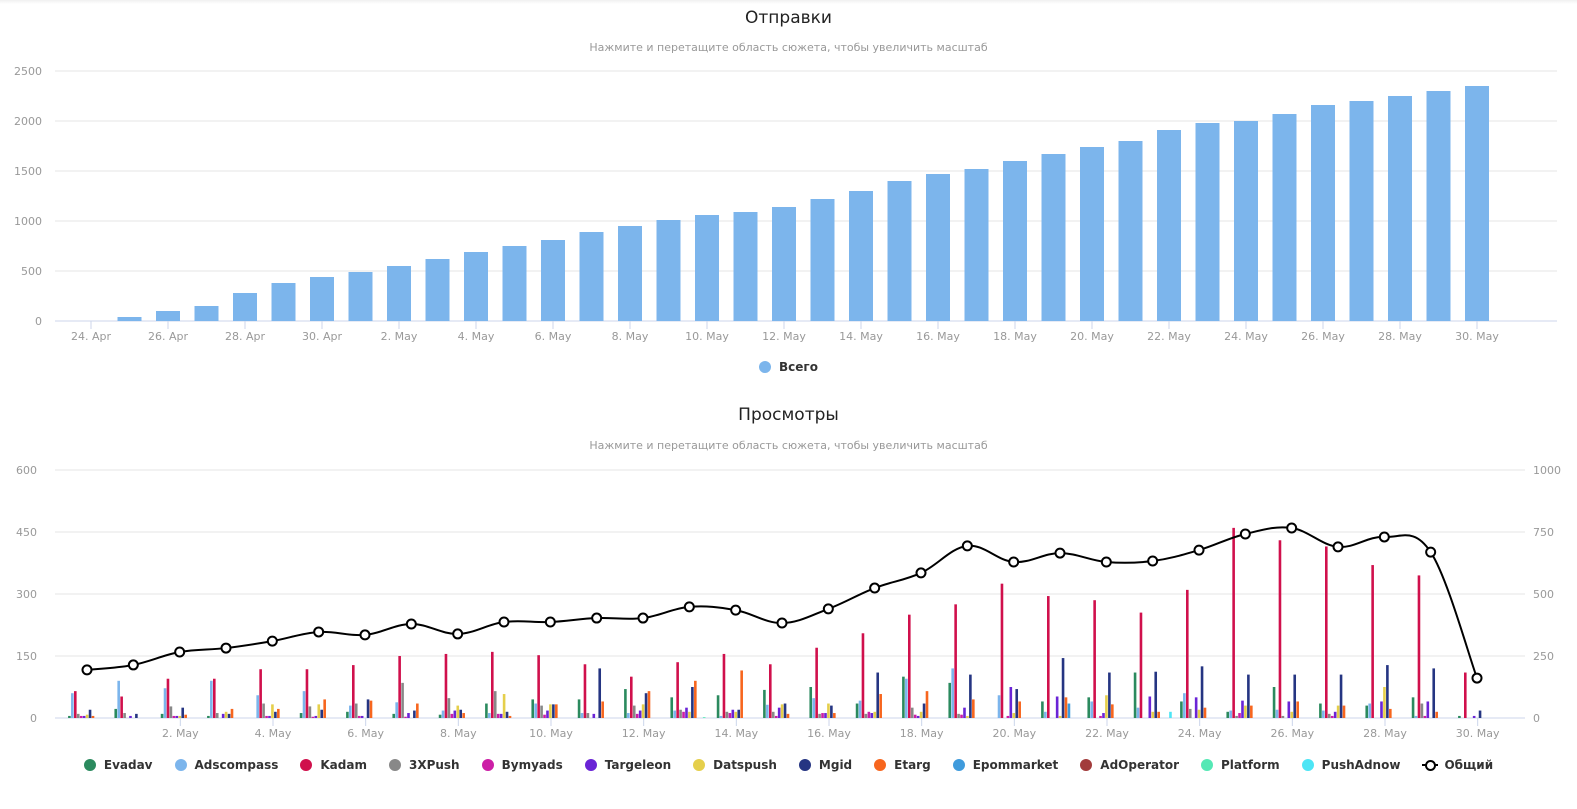  I want to click on legend-label: Общий, so click(1469, 765).